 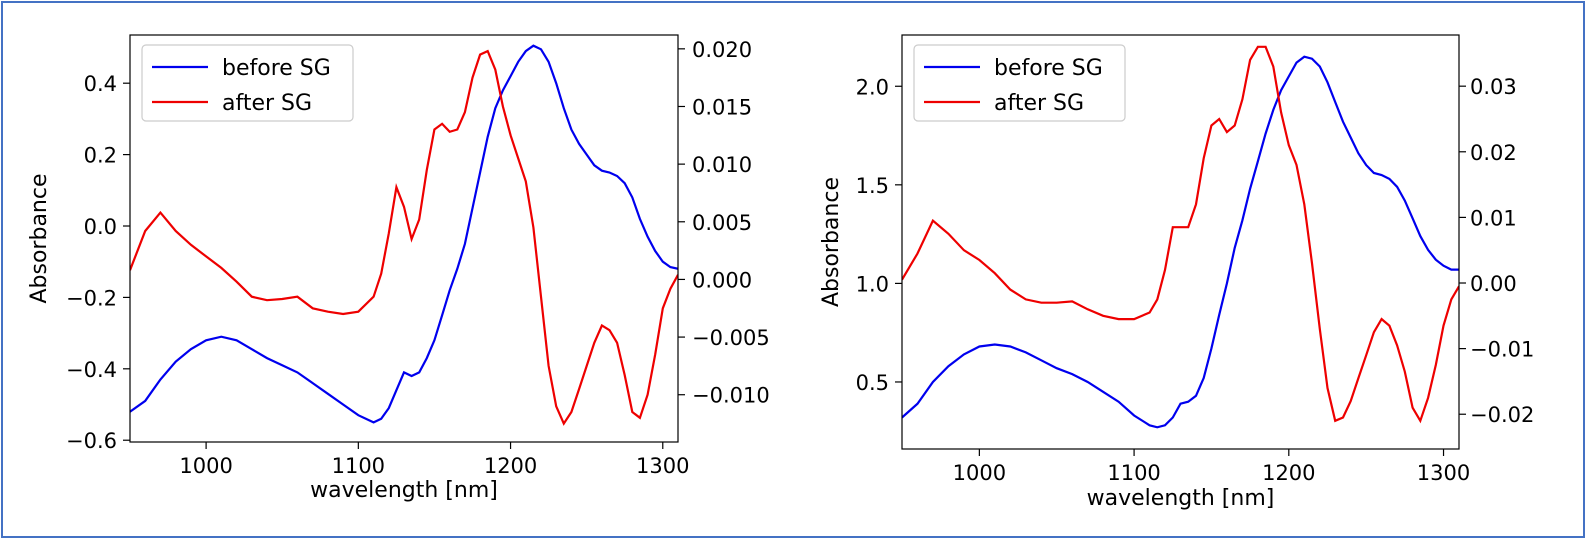 I want to click on y2-tick-label: 0.020, so click(x=722, y=50).